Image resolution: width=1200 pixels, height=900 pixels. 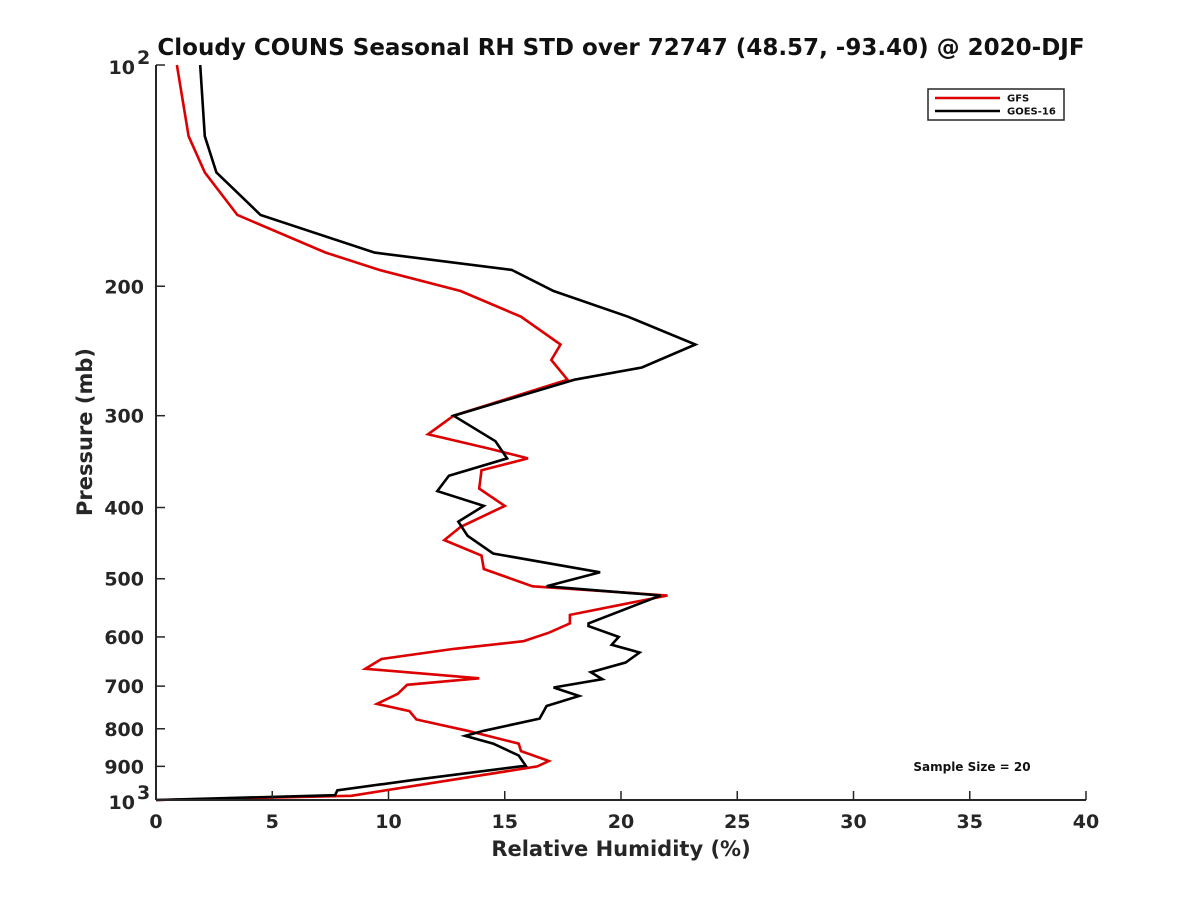 I want to click on legend-box, so click(x=996, y=104).